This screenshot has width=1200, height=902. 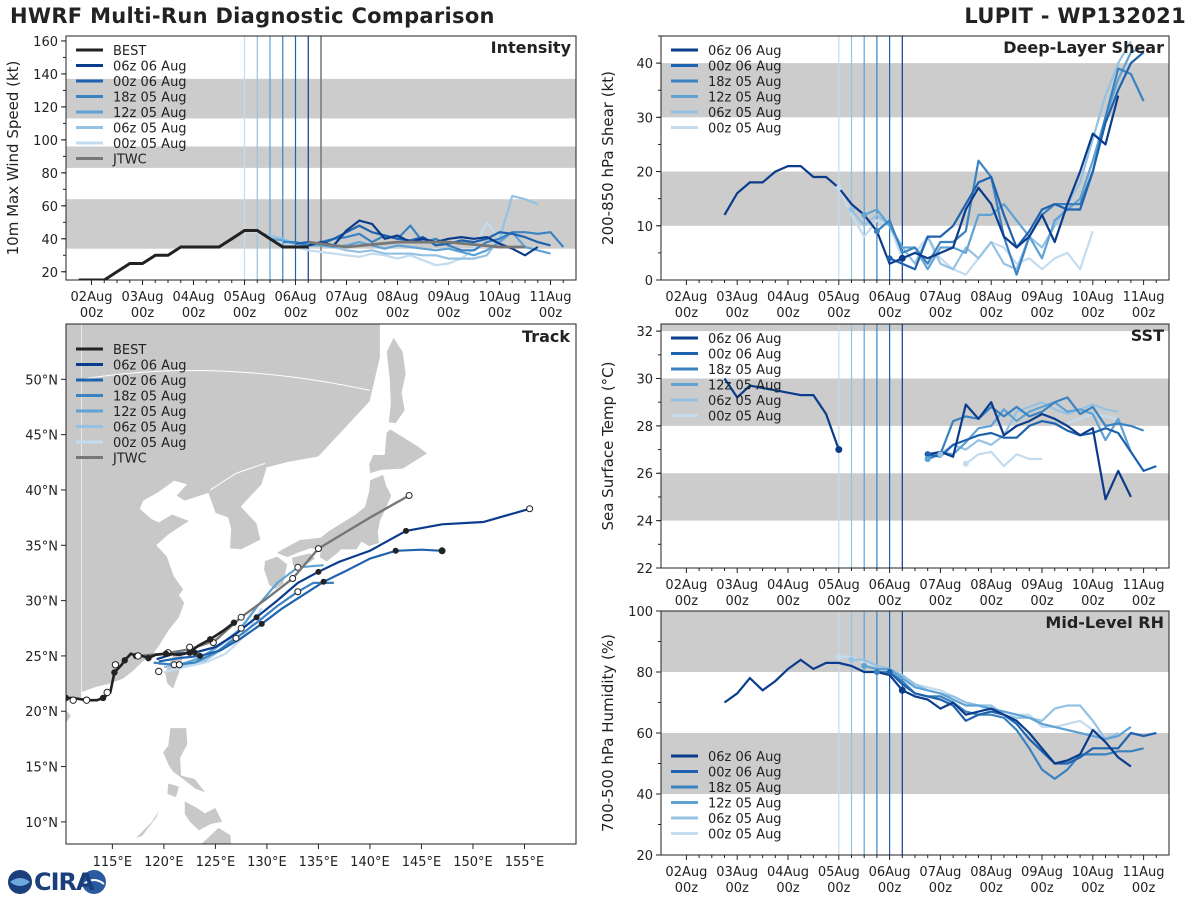 I want to click on track-legend-label: 06z 05 Aug, so click(x=150, y=428).